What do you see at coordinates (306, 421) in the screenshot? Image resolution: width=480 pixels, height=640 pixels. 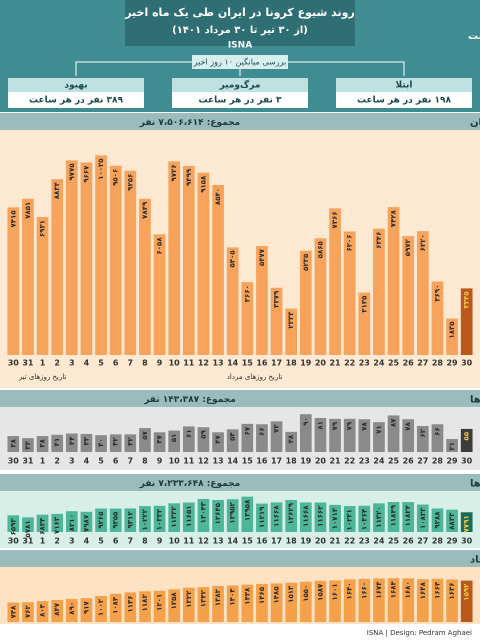 I see `value-label: ۹۰` at bounding box center [306, 421].